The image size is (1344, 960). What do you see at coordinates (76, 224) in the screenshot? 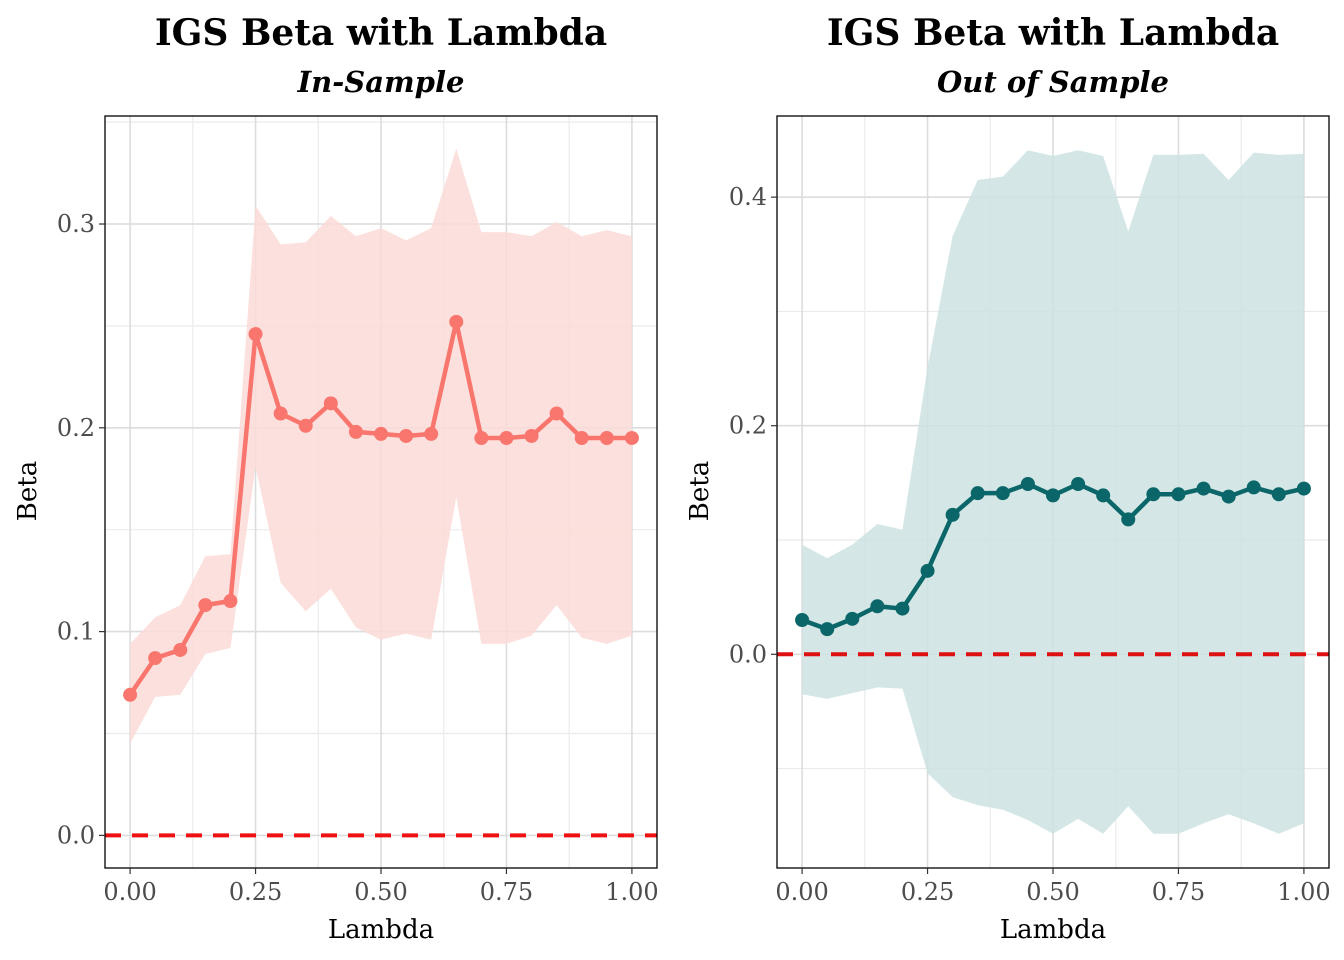
I see `y-tick-label: 0.3` at bounding box center [76, 224].